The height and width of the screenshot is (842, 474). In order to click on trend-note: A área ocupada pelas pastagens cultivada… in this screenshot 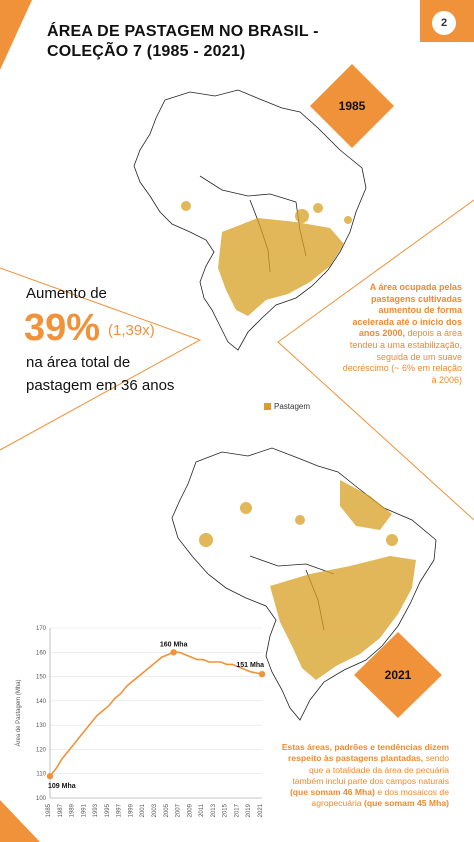, I will do `click(401, 334)`.